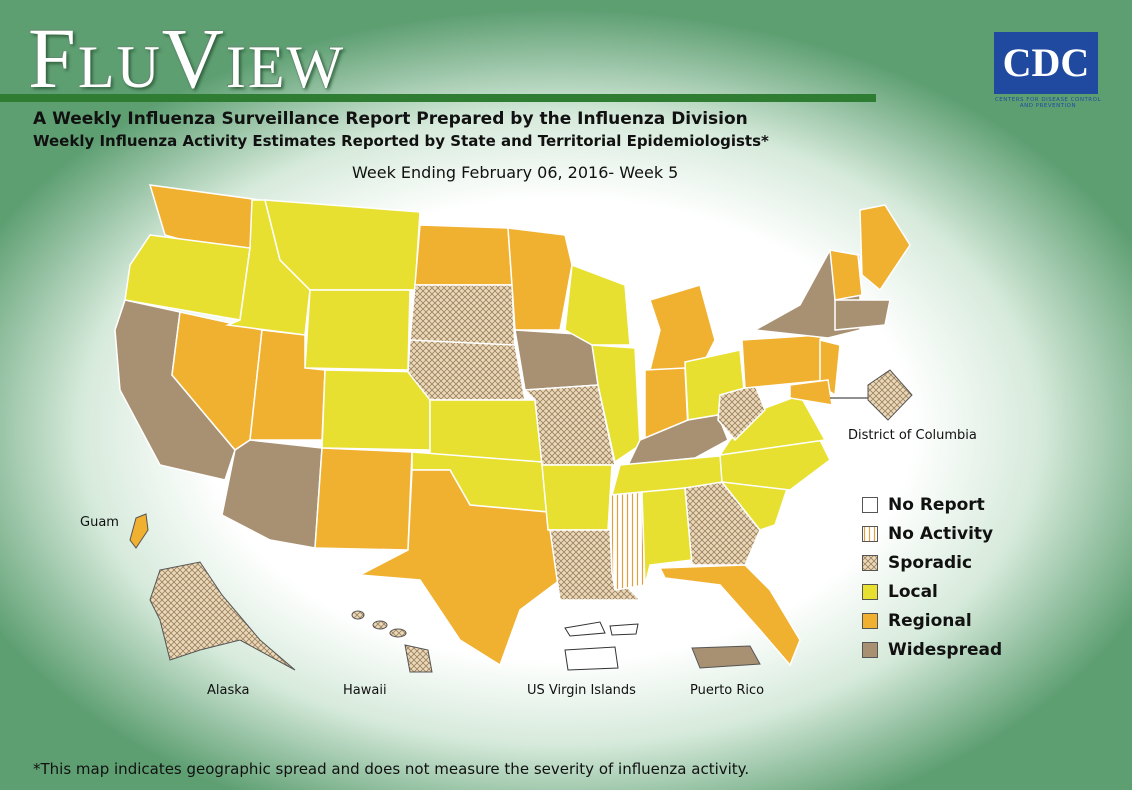 This screenshot has height=790, width=1132. Describe the element at coordinates (727, 690) in the screenshot. I see `label: Puerto Rico` at that location.